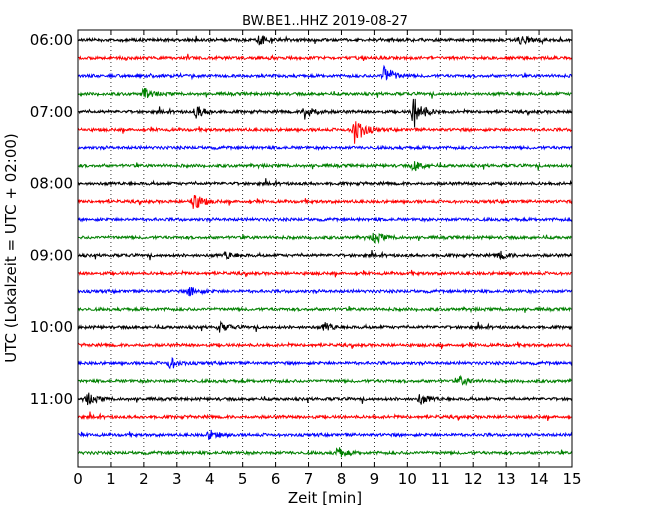 The height and width of the screenshot is (520, 650). What do you see at coordinates (325, 21) in the screenshot?
I see `chart-title: BW.BE1..HHZ 2019-08-27` at bounding box center [325, 21].